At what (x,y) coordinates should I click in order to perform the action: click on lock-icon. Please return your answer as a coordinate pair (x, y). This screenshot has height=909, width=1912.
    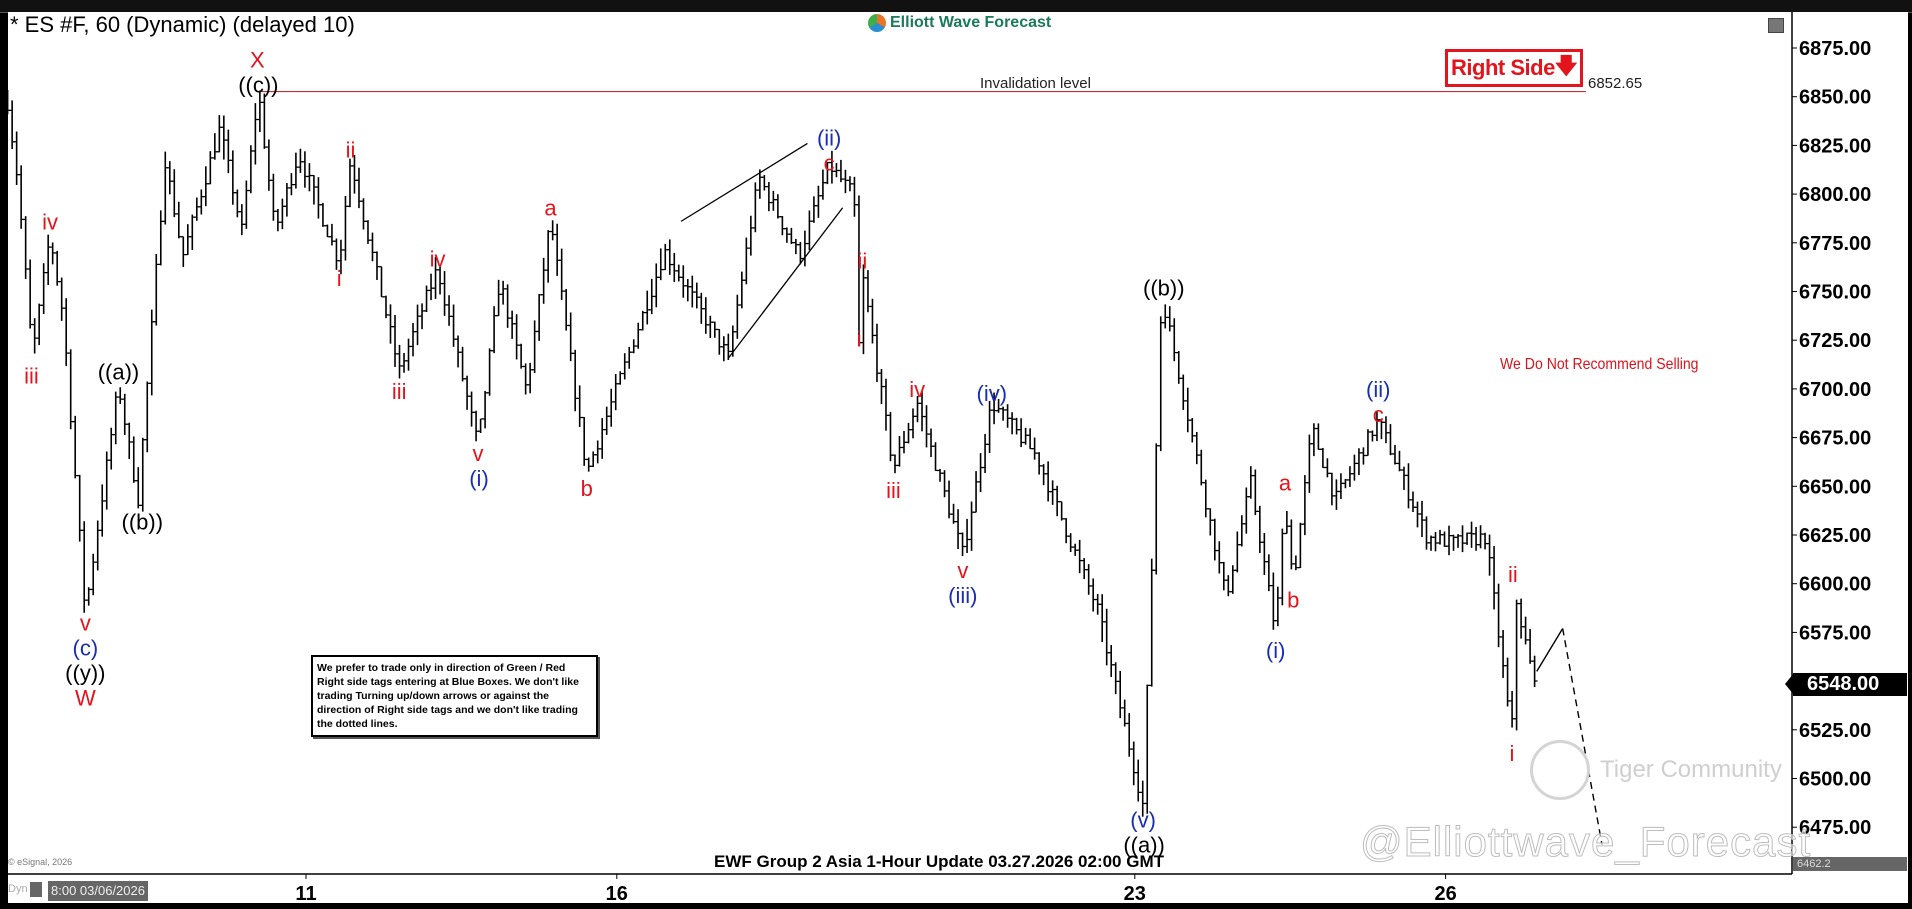
    Looking at the image, I should click on (36, 889).